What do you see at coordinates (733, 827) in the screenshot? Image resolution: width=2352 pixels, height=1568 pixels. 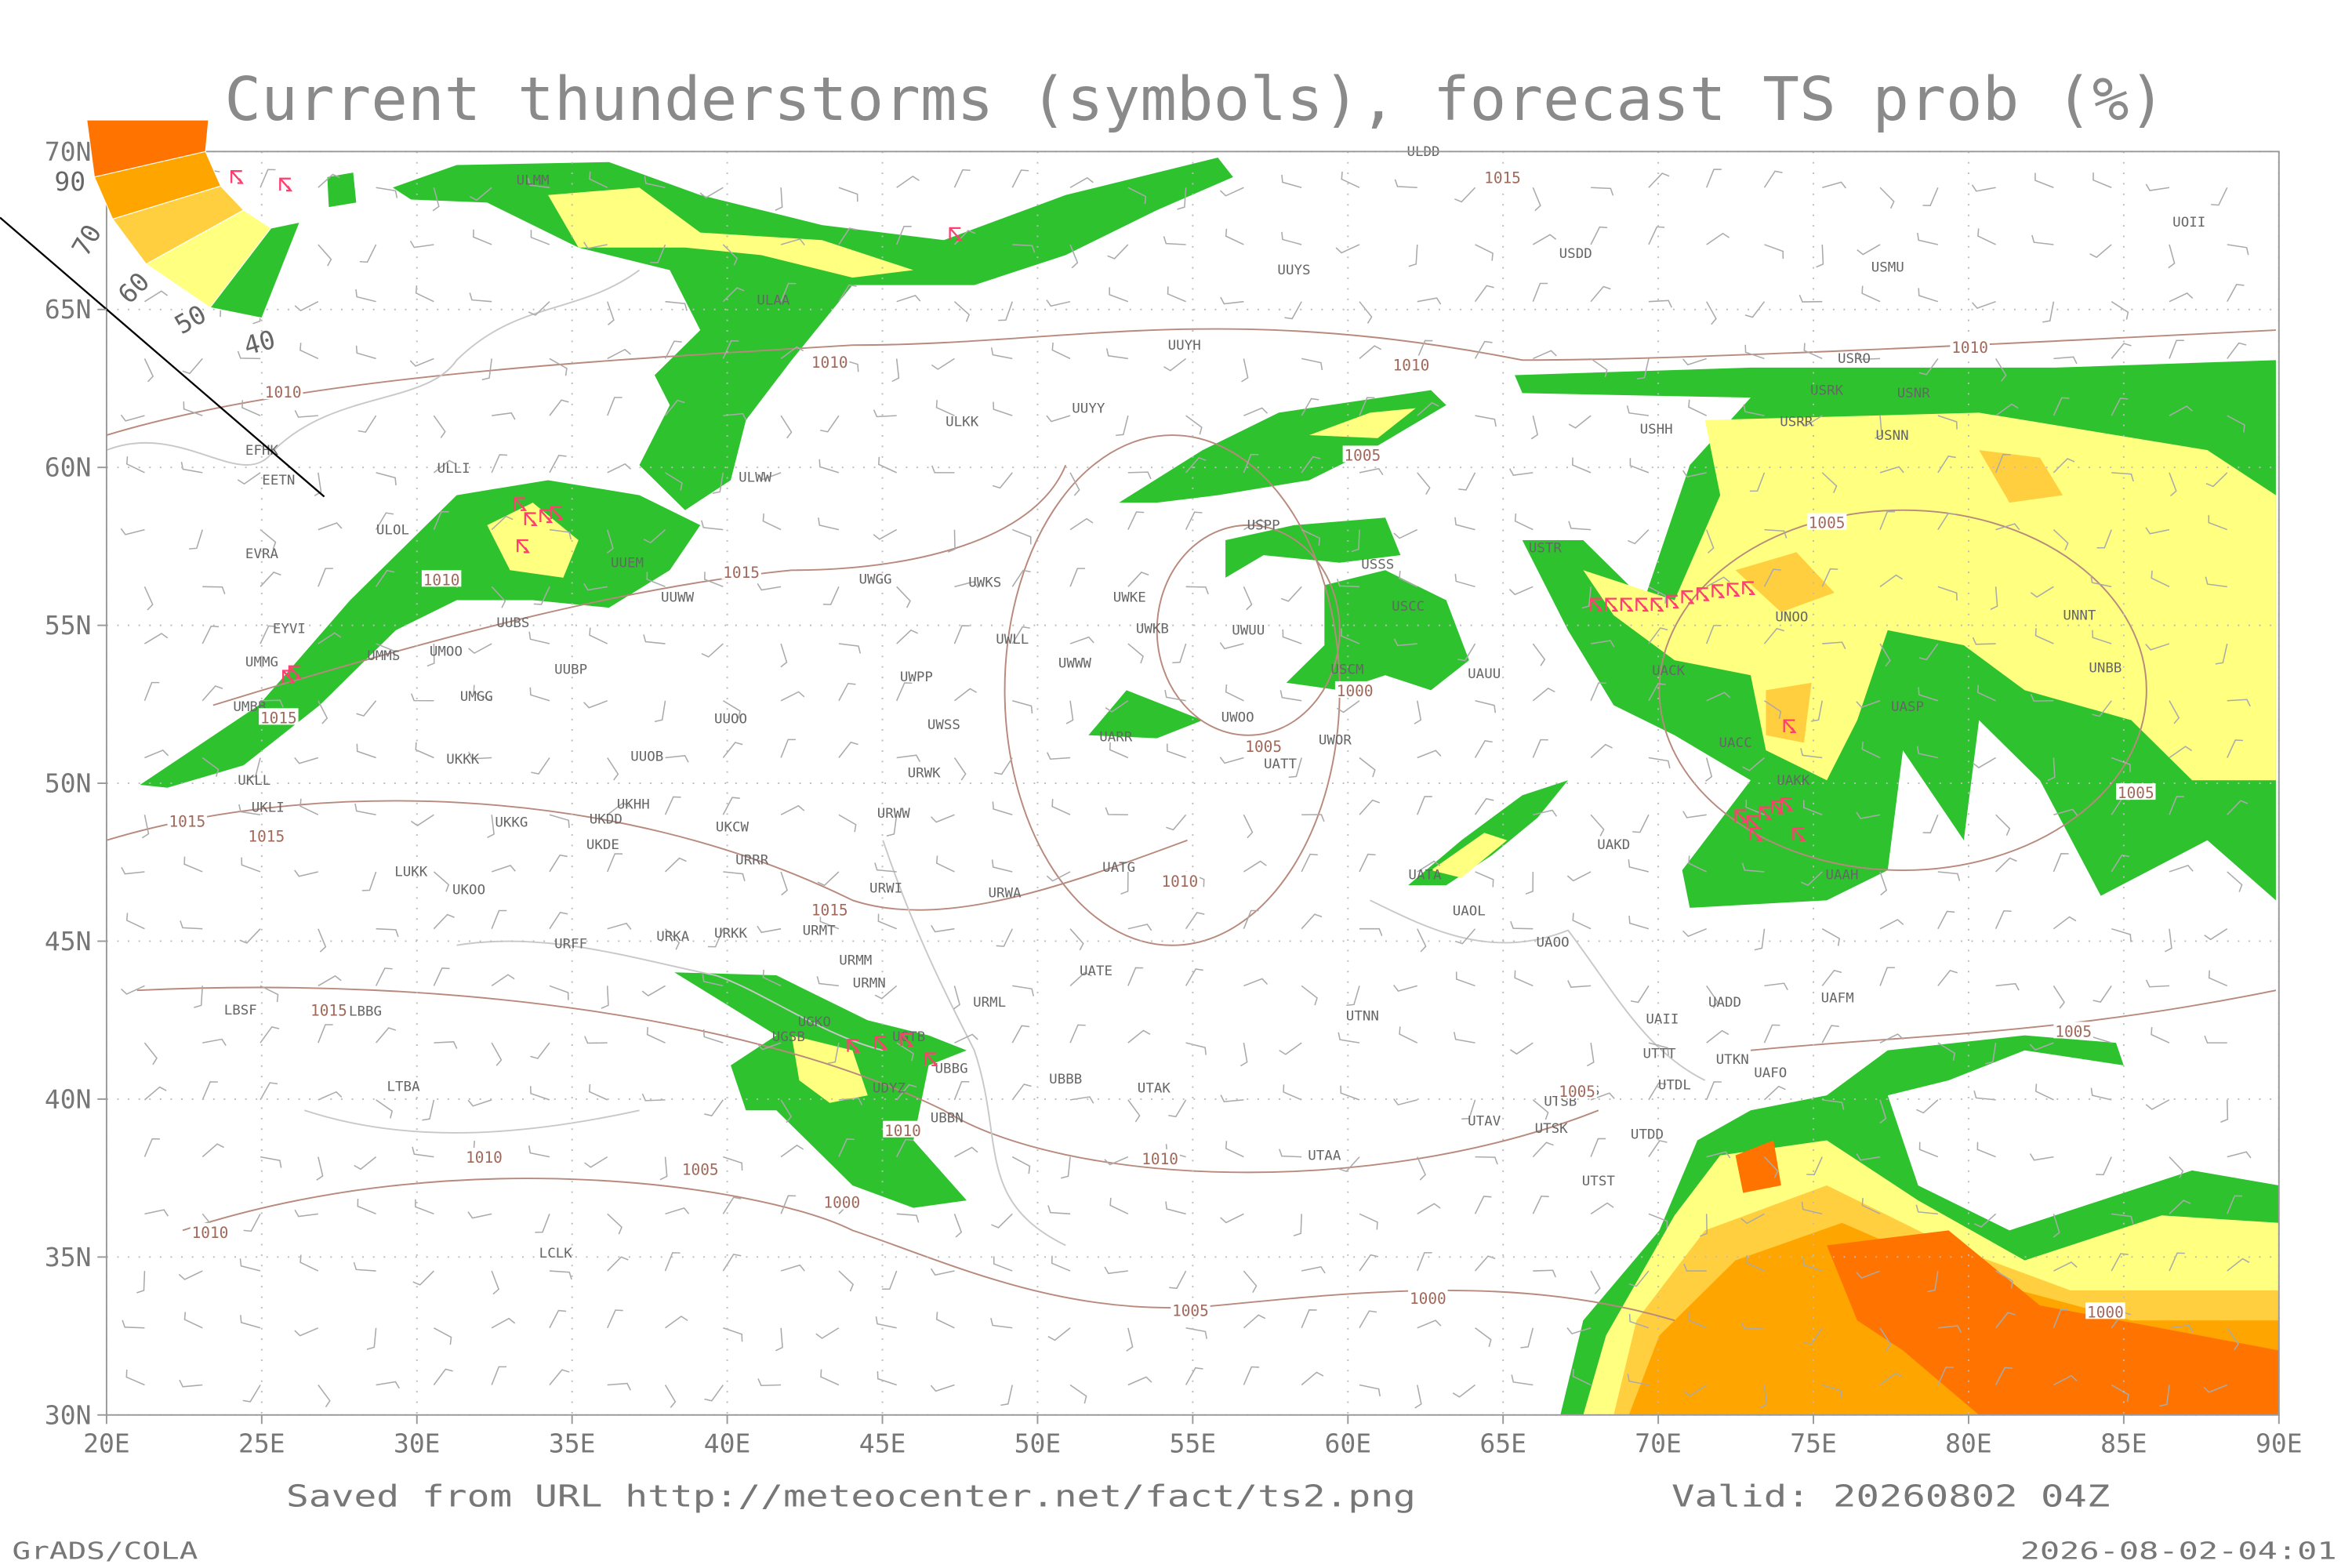 I see `station-label: UKCW` at bounding box center [733, 827].